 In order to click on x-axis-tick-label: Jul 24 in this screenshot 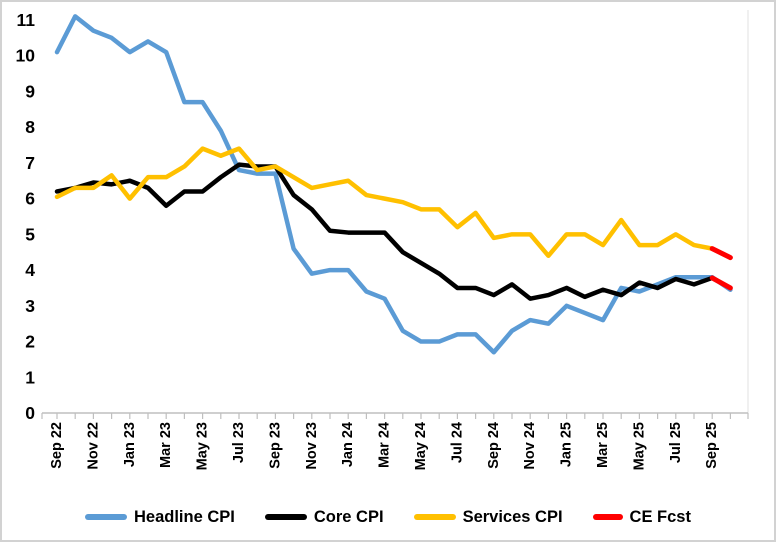, I will do `click(457, 442)`.